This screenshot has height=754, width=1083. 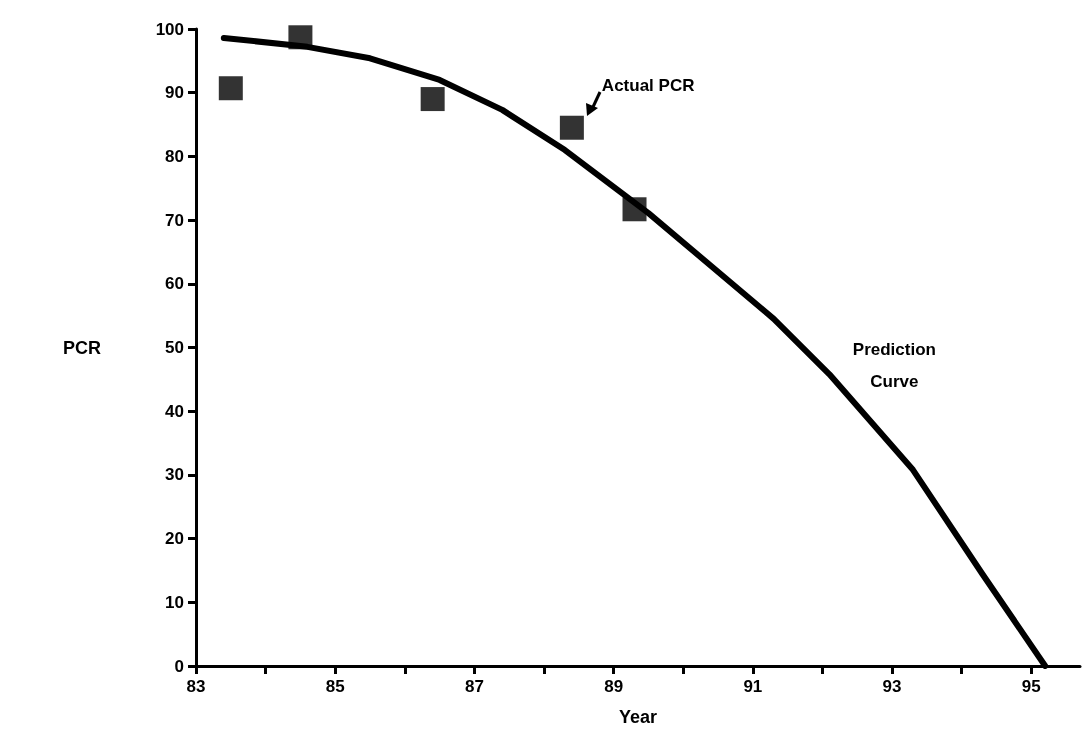 I want to click on x-tick-label: 93, so click(x=892, y=686).